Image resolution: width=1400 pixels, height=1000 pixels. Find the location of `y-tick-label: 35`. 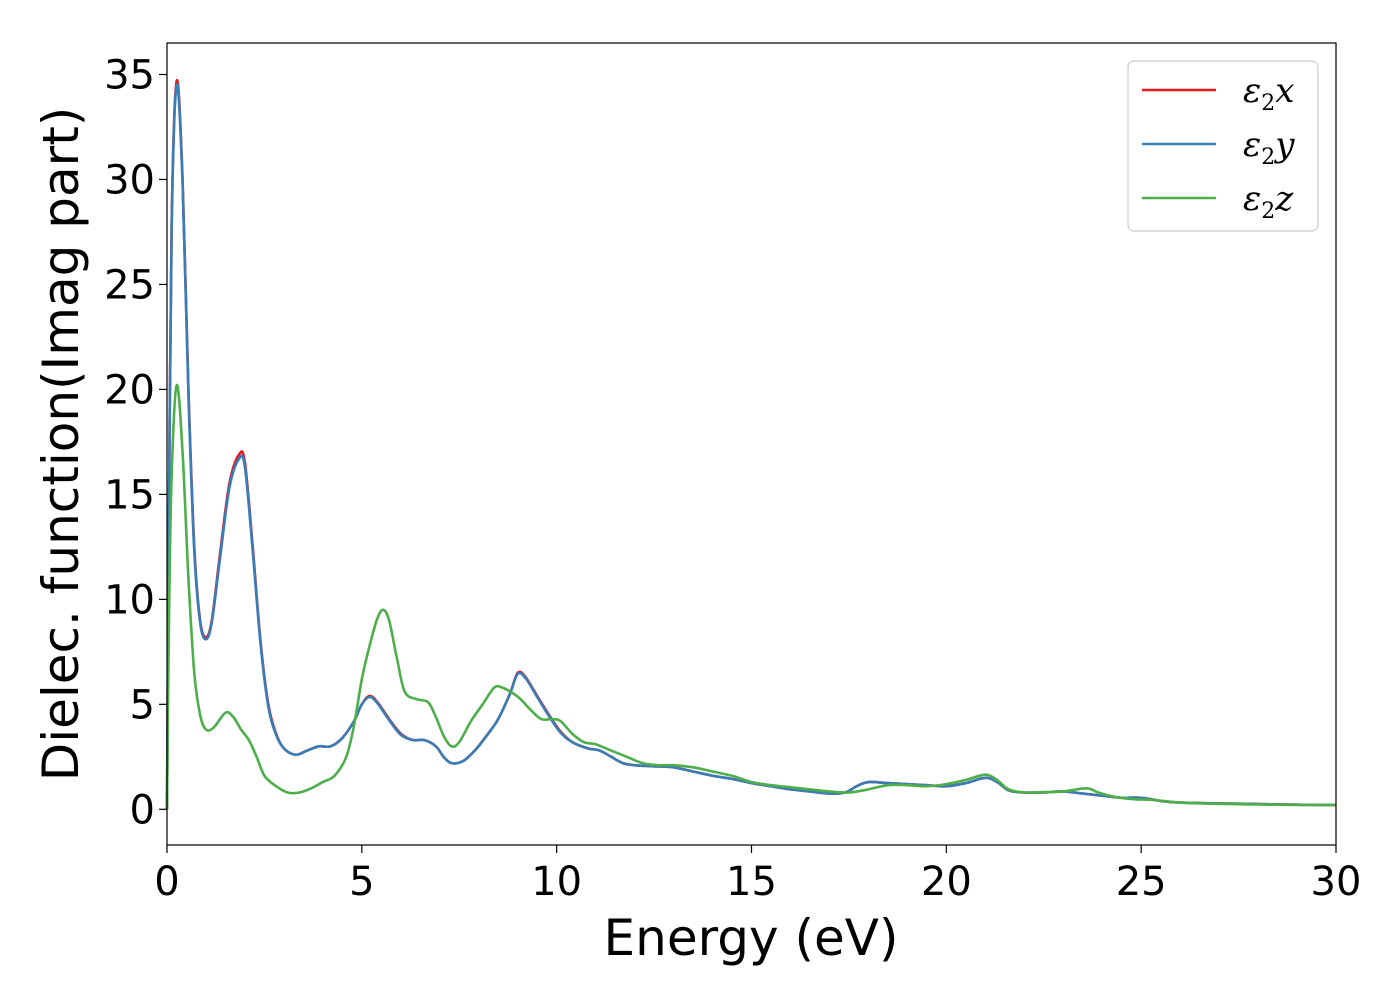

y-tick-label: 35 is located at coordinates (129, 75).